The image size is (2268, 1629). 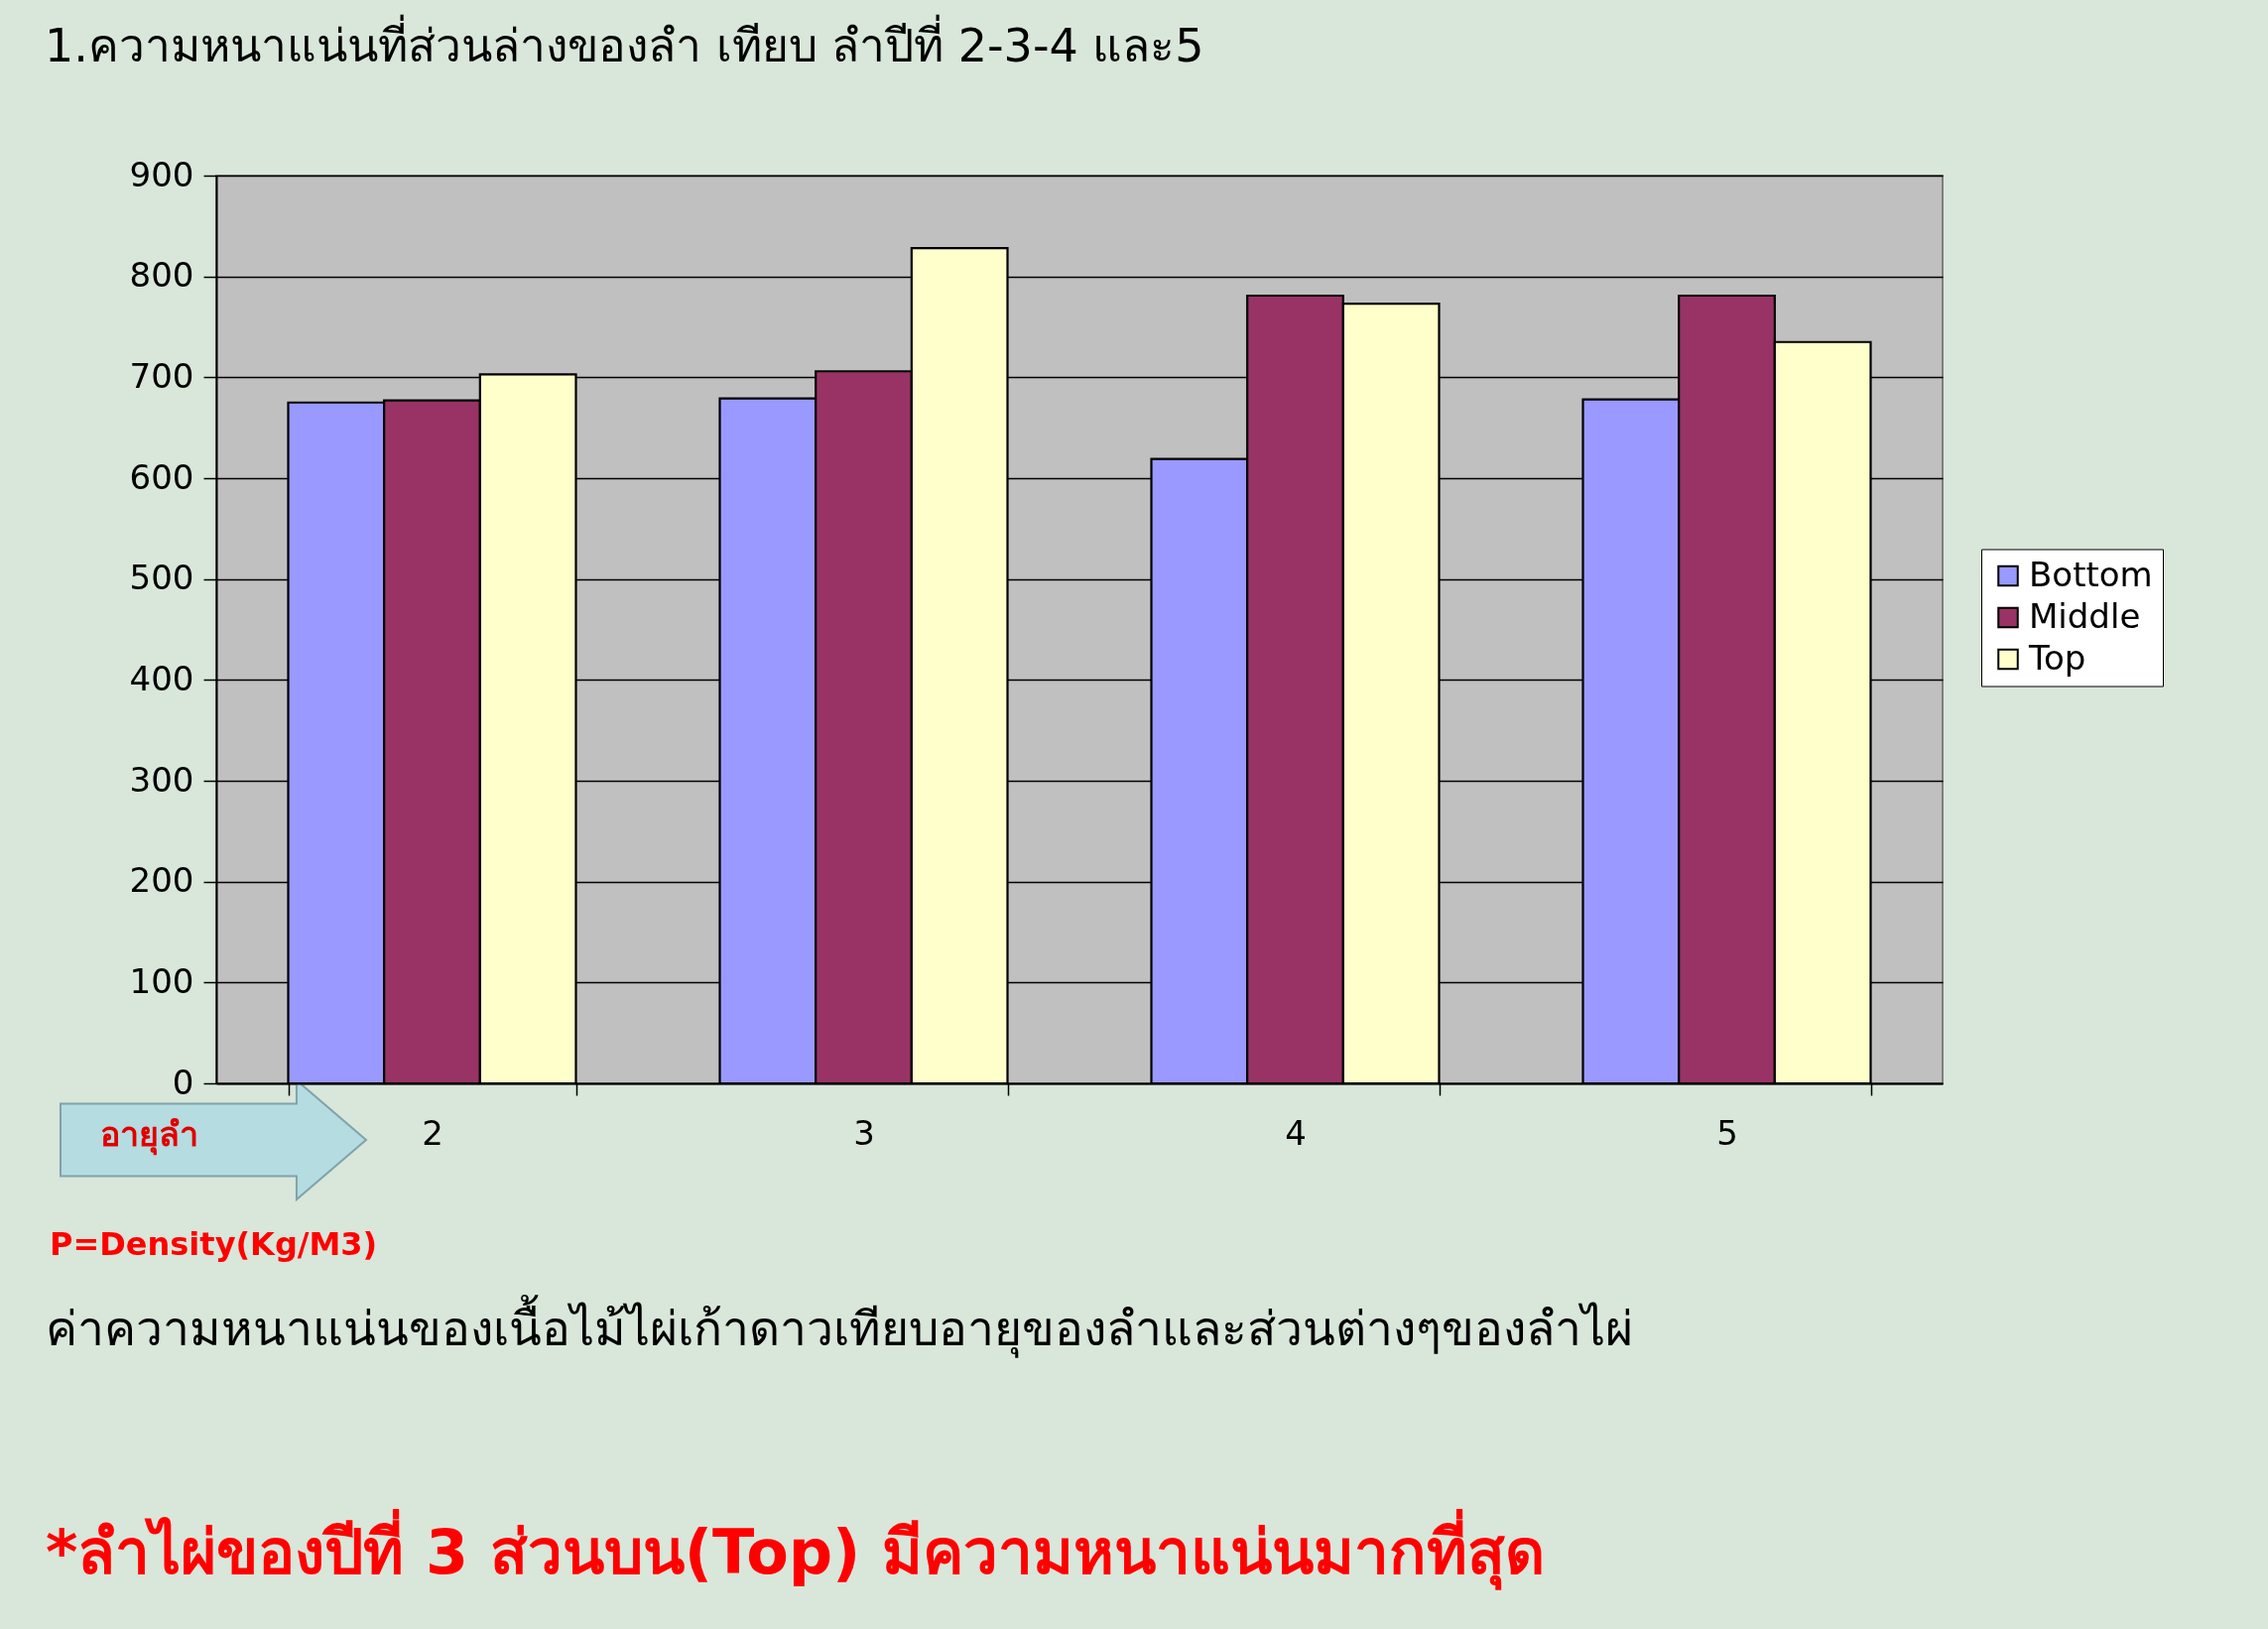 What do you see at coordinates (161, 477) in the screenshot?
I see `y-tick-label: 600` at bounding box center [161, 477].